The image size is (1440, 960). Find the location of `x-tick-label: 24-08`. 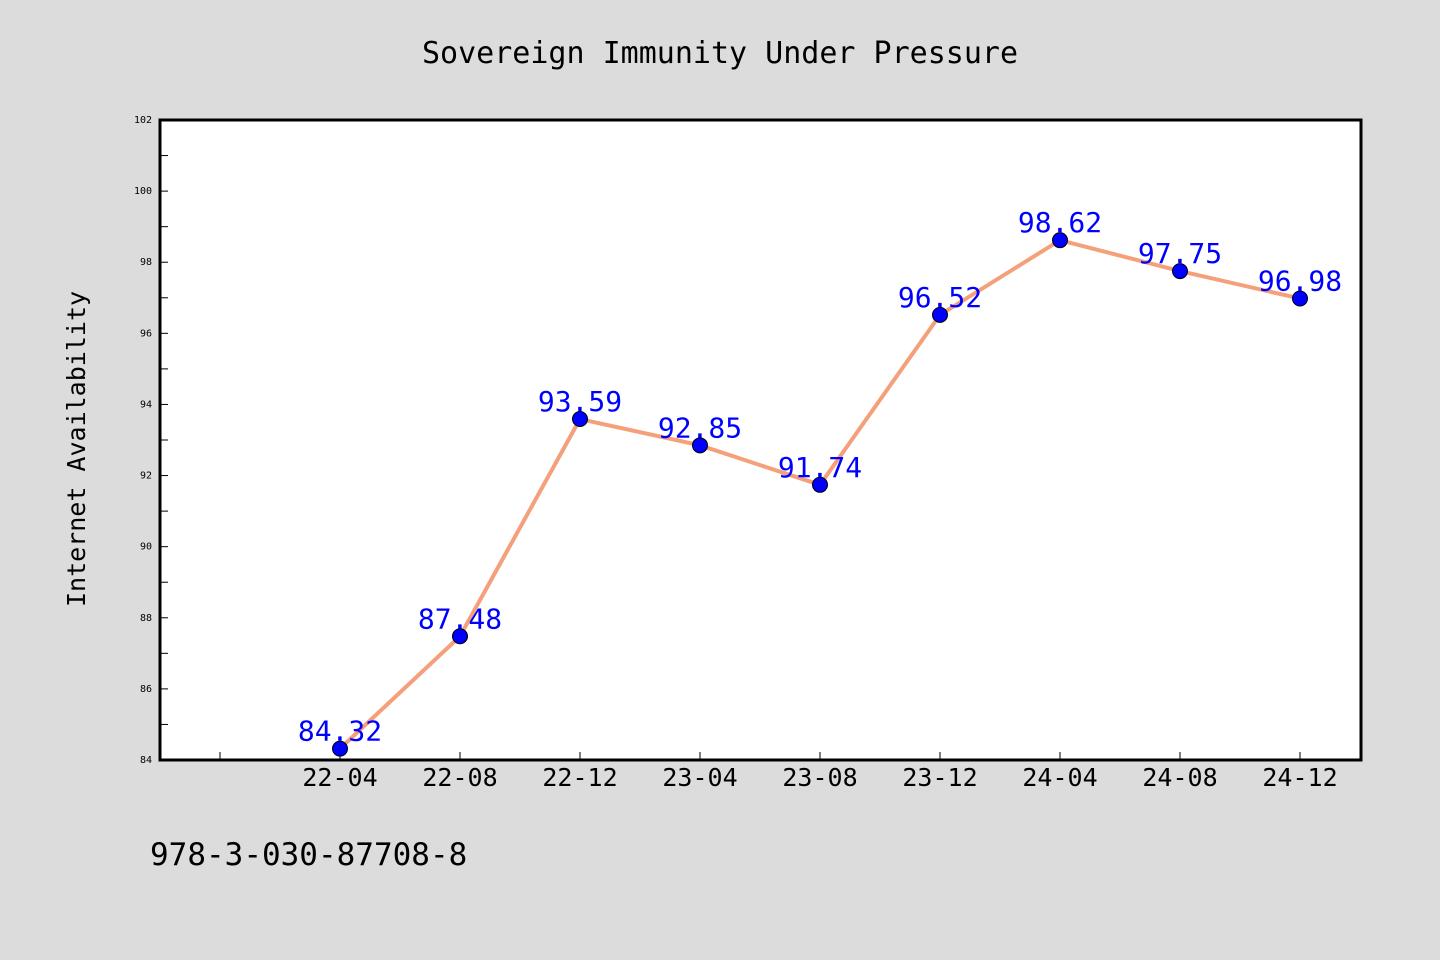

x-tick-label: 24-08 is located at coordinates (1179, 777).